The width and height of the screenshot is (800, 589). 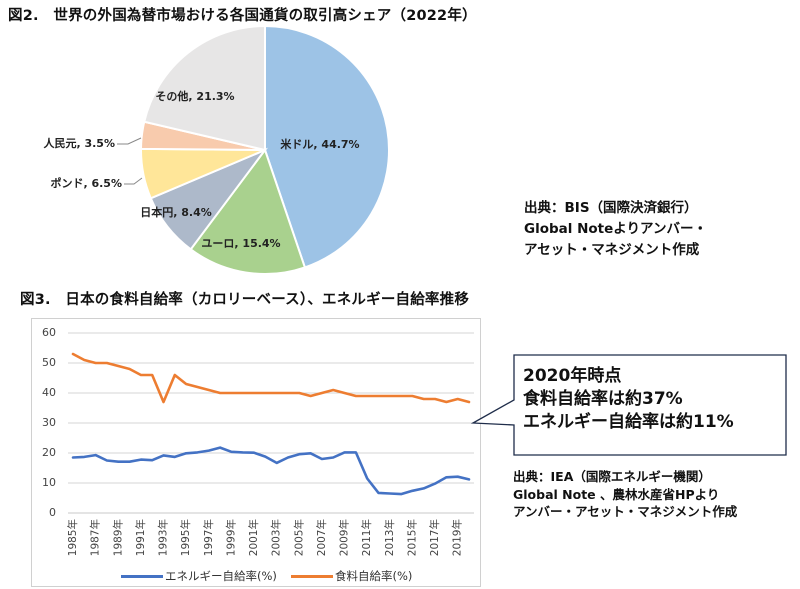 What do you see at coordinates (616, 494) in the screenshot?
I see `figure3-source-line: Global Note 、農林水産省HPより` at bounding box center [616, 494].